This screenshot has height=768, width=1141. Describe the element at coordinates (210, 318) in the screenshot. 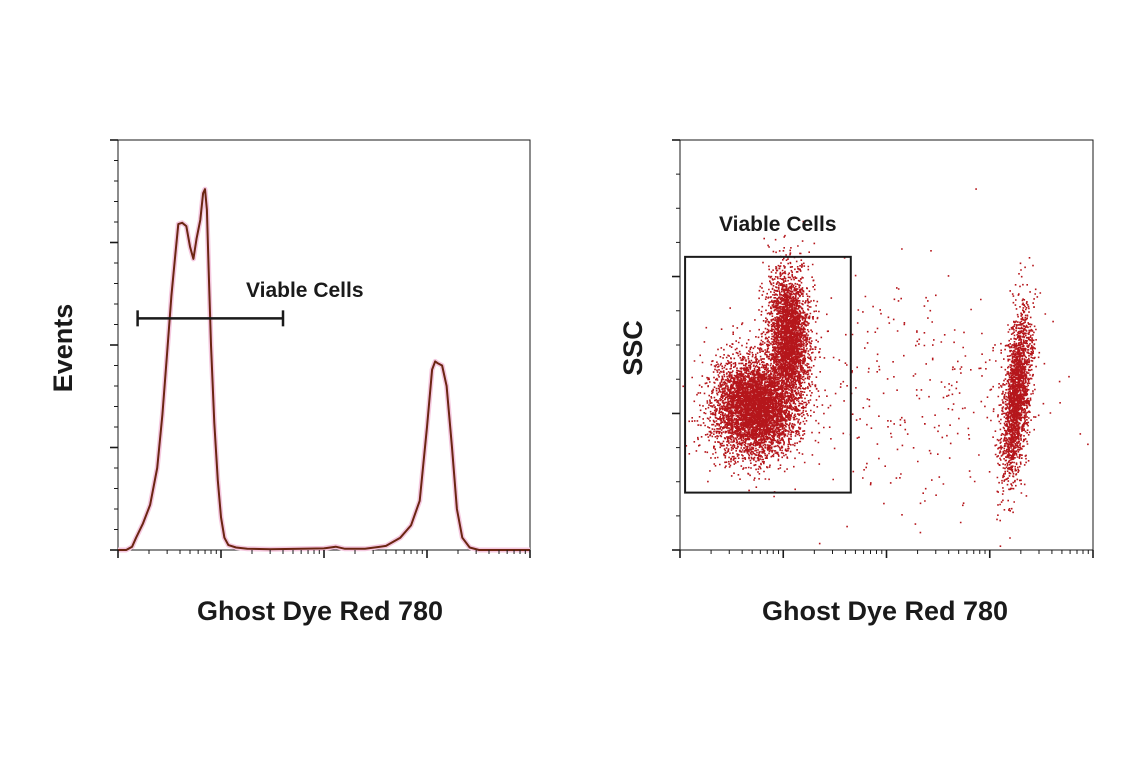

I see `viable-cells-range-gate` at that location.